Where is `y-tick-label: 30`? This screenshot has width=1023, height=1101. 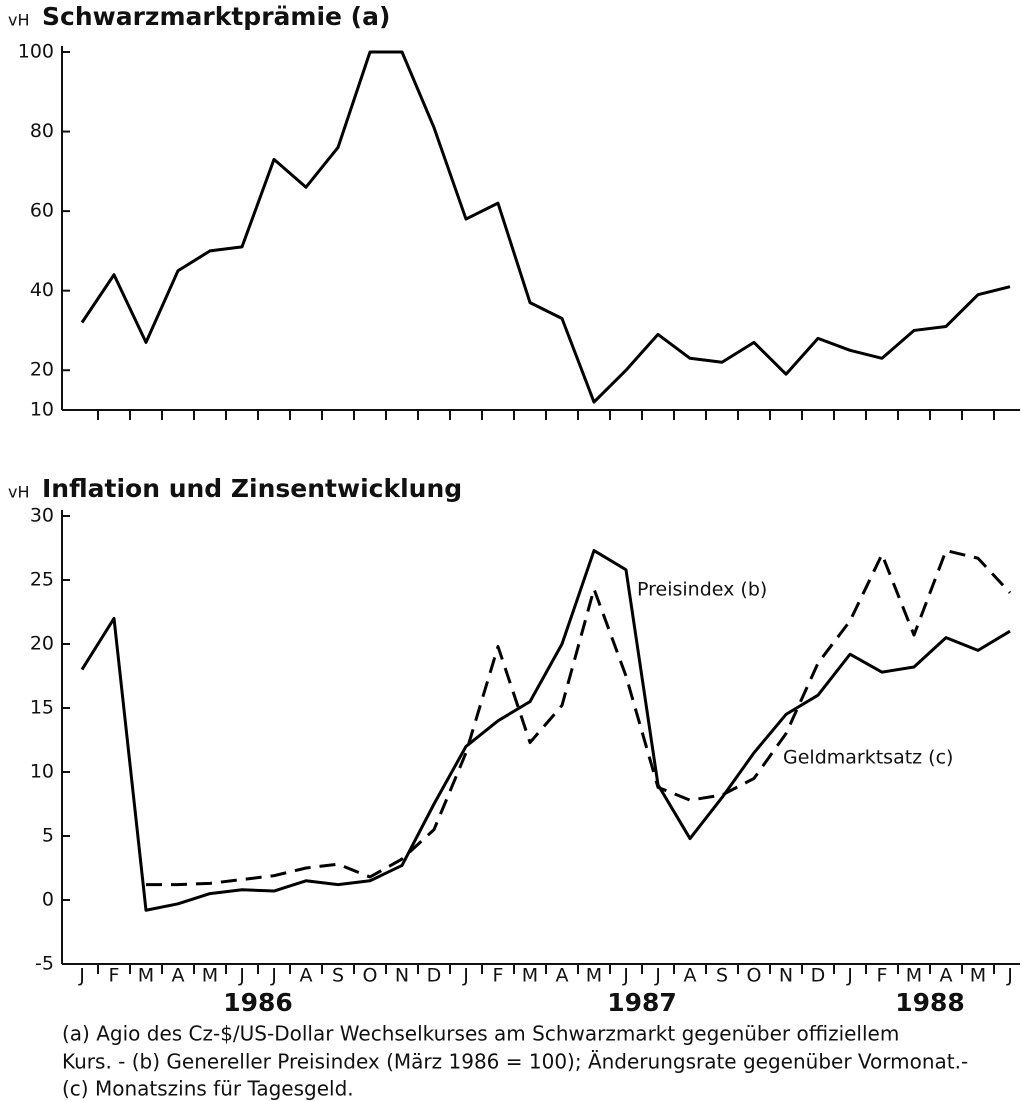
y-tick-label: 30 is located at coordinates (42, 516).